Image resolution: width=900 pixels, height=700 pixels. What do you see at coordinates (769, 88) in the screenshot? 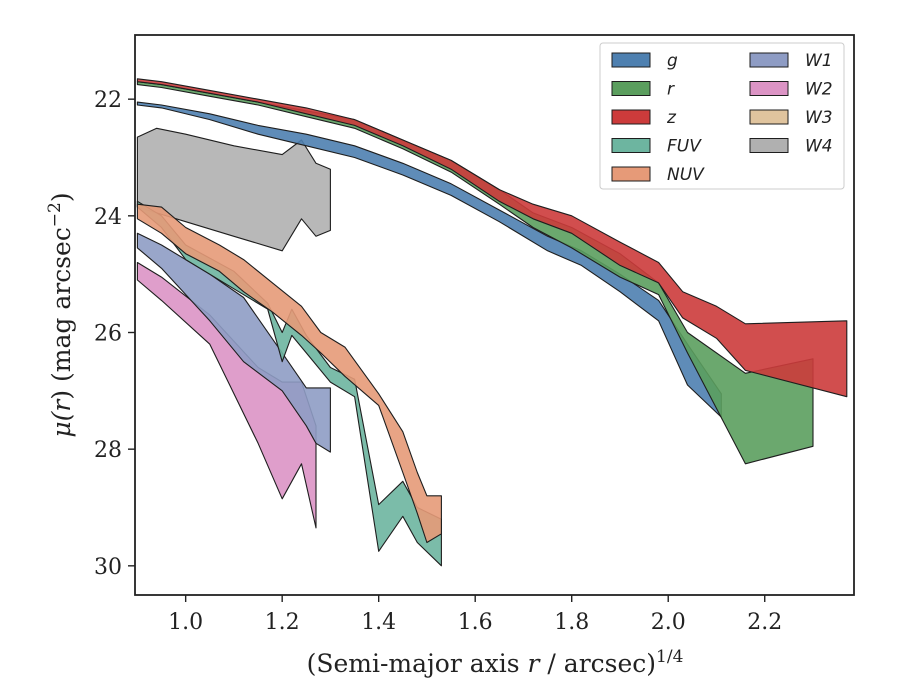
I see `legend-swatch-w2` at bounding box center [769, 88].